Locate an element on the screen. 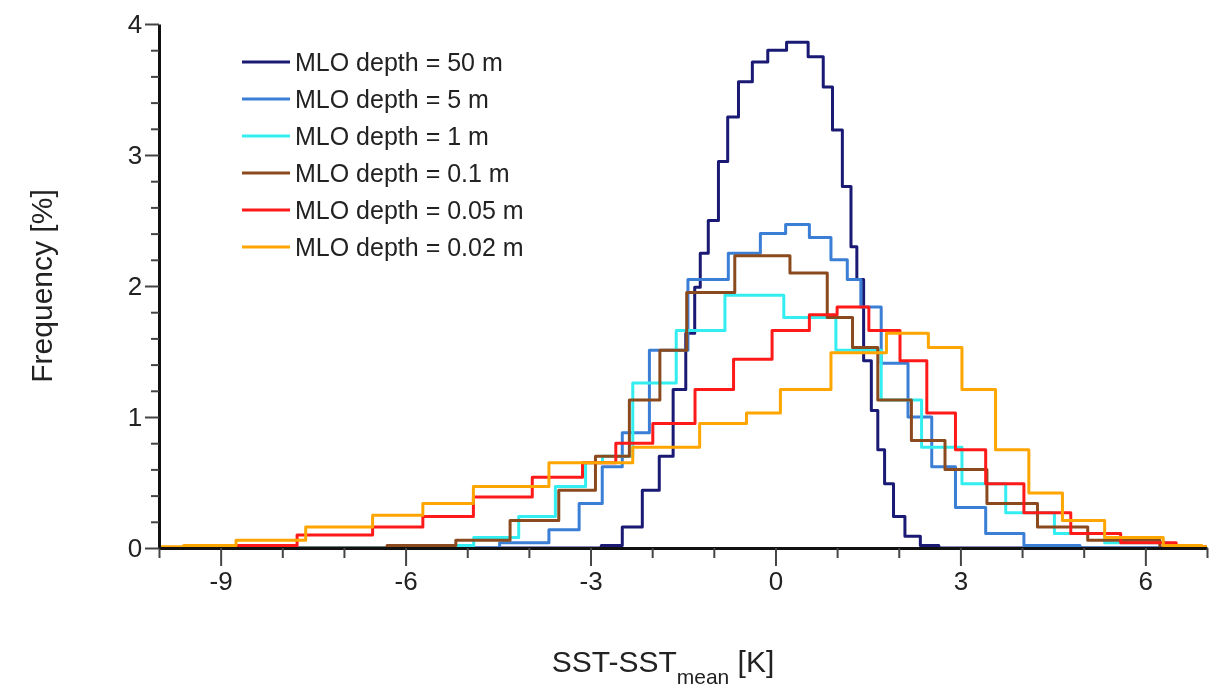 The width and height of the screenshot is (1222, 695). x-tick-label: 0 is located at coordinates (776, 580).